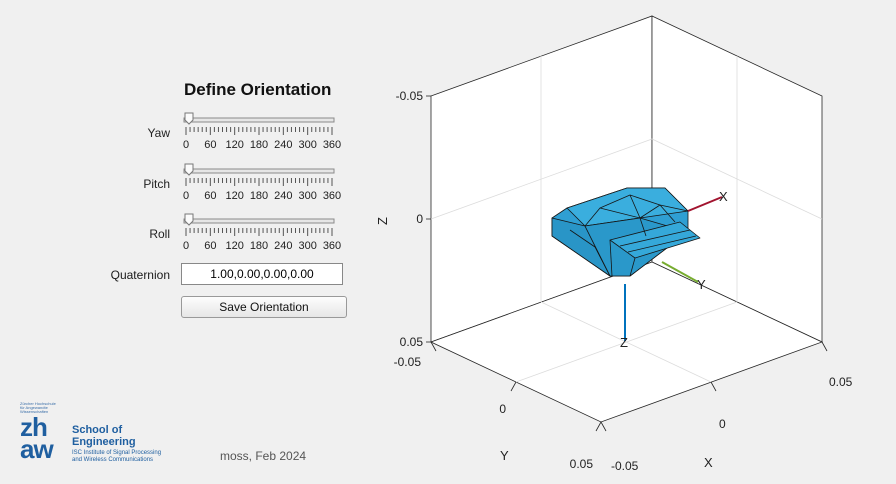 The width and height of the screenshot is (896, 484). I want to click on author-note: moss, Feb 2024, so click(263, 456).